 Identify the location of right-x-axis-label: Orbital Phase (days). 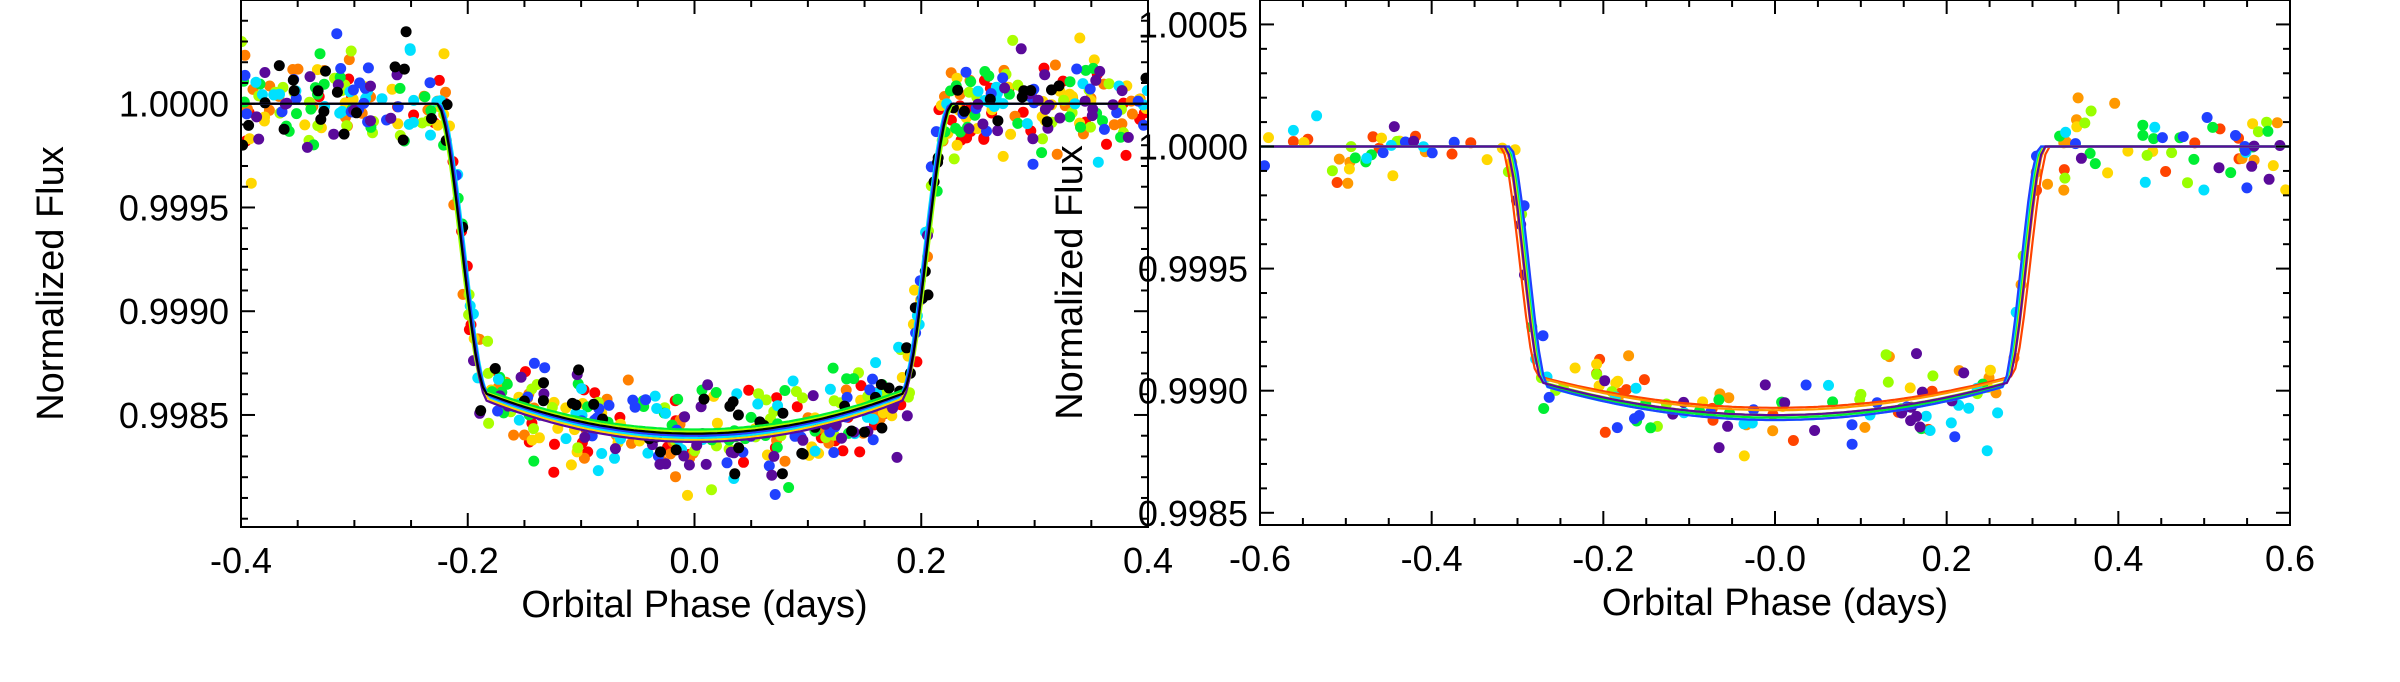
(1775, 603).